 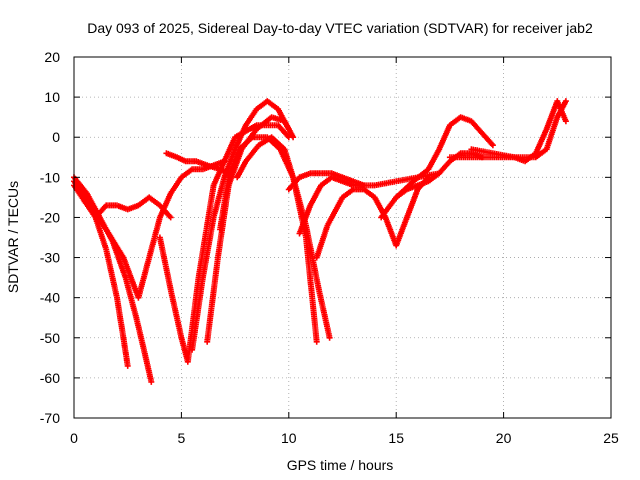 I want to click on y-tick-label: -30, so click(x=50, y=258).